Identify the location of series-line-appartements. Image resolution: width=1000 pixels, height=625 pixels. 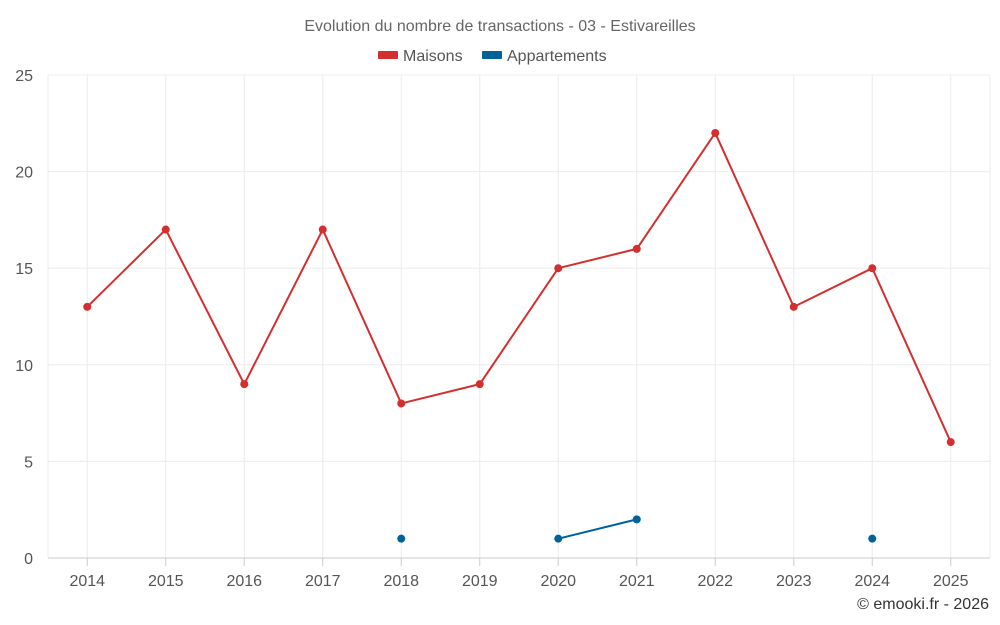
(597, 529).